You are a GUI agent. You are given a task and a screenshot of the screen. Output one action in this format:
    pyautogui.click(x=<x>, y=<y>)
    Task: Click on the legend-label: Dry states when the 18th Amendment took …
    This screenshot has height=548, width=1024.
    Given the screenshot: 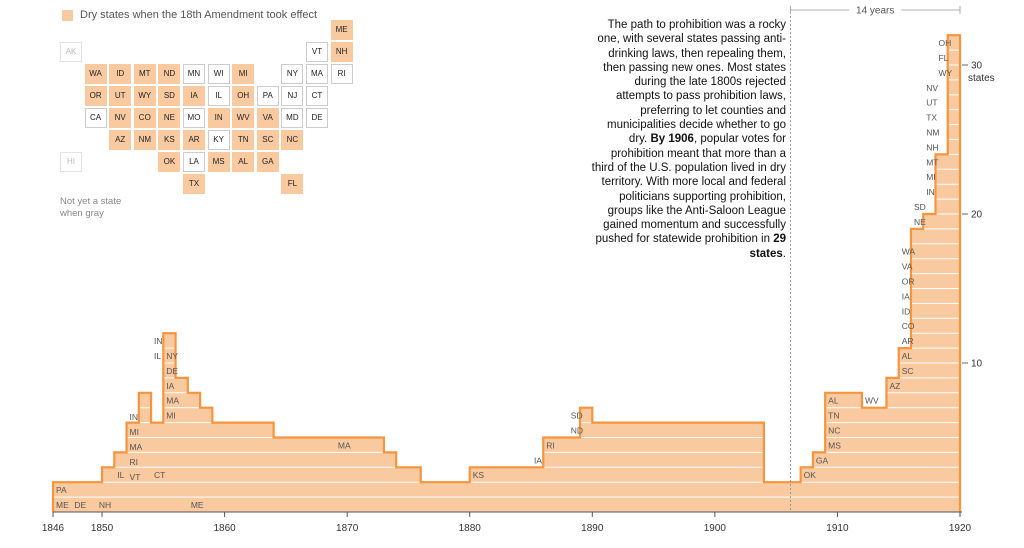 What is the action you would take?
    pyautogui.click(x=199, y=15)
    